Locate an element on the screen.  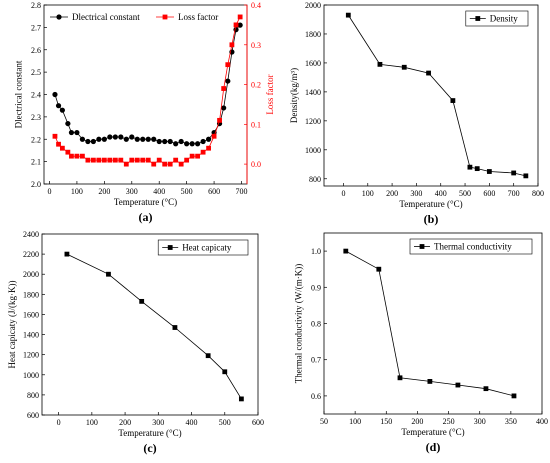
legend-box is located at coordinates (203, 247).